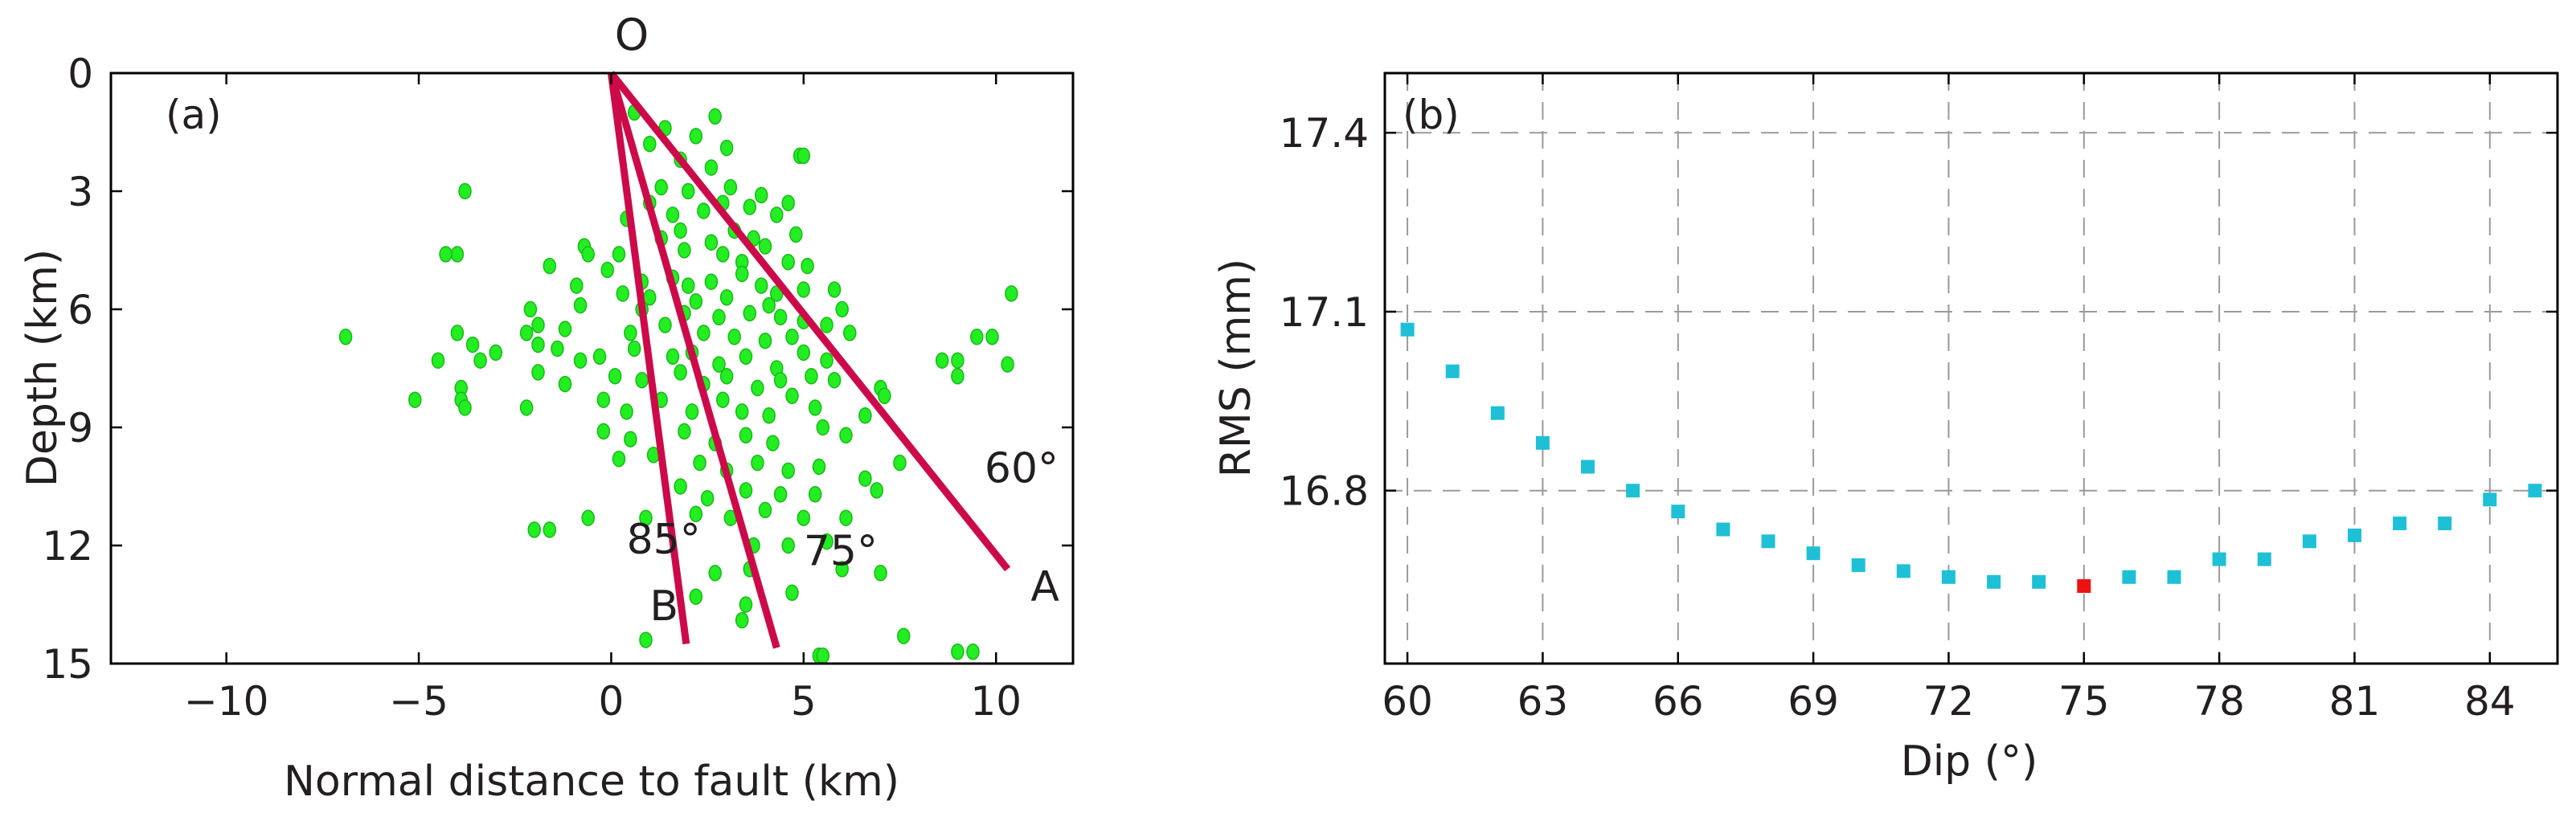 The width and height of the screenshot is (2576, 813). Describe the element at coordinates (663, 606) in the screenshot. I see `fault-end-label-B: B` at that location.